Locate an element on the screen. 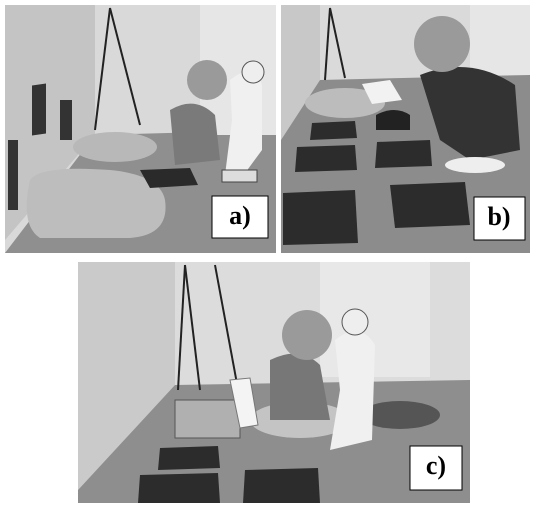 This screenshot has width=534, height=506. panel-label: a) is located at coordinates (240, 215).